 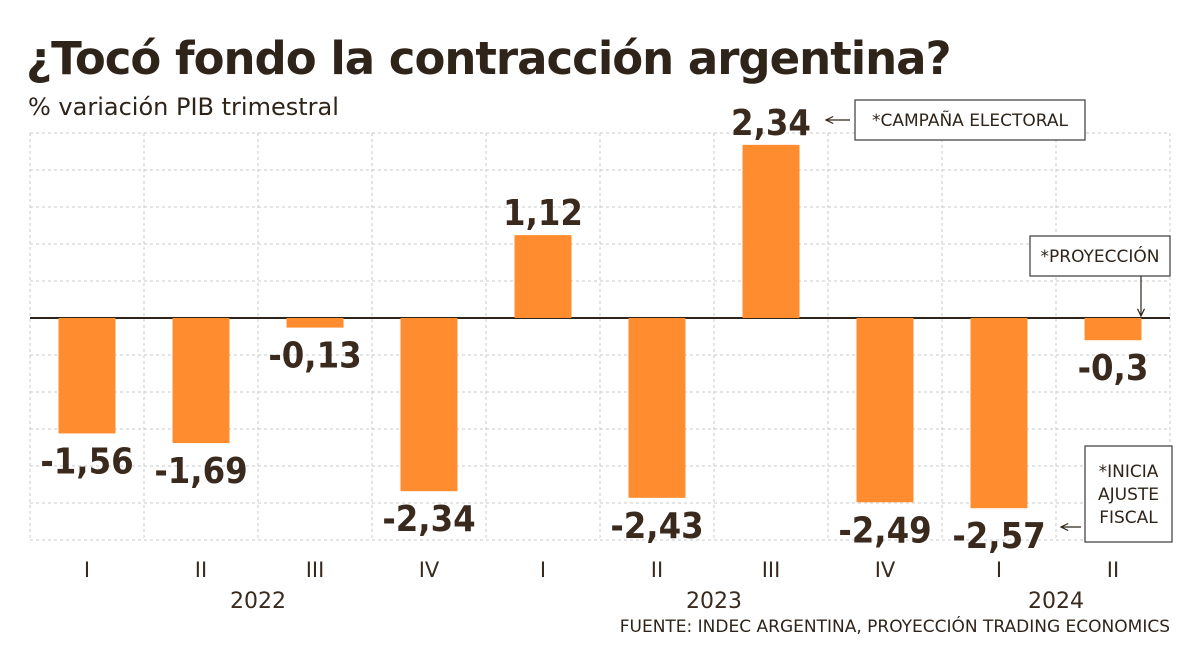 I want to click on value-label: -1,69, so click(x=200, y=471).